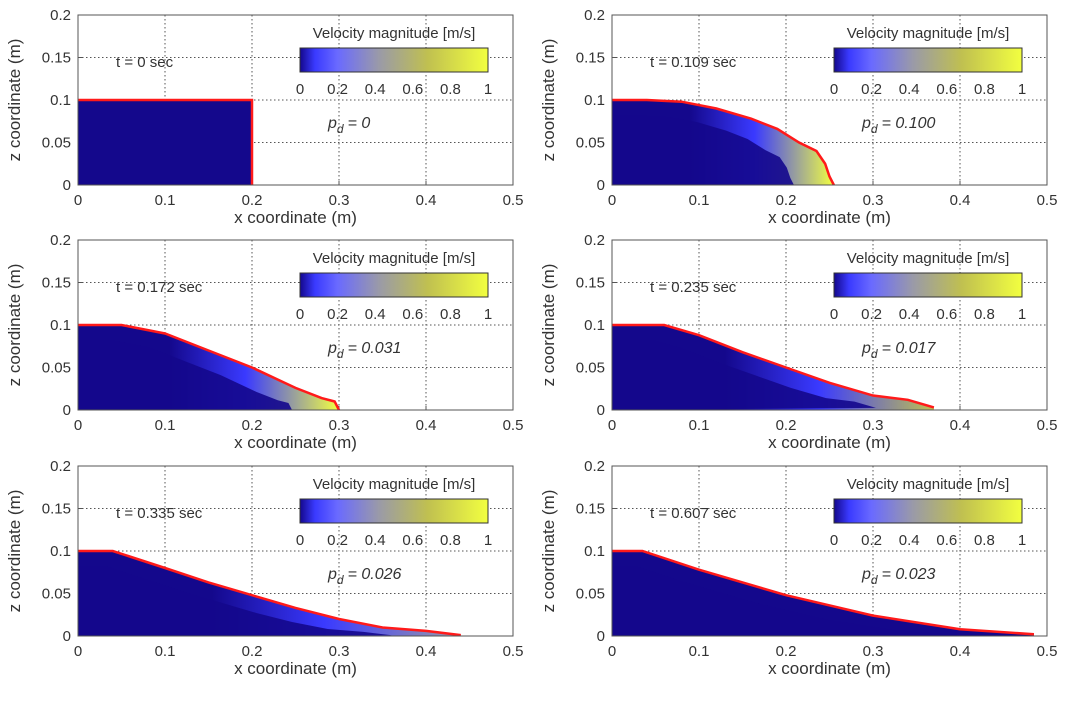 The image size is (1080, 703). What do you see at coordinates (145, 62) in the screenshot?
I see `time-label: t = 0 sec` at bounding box center [145, 62].